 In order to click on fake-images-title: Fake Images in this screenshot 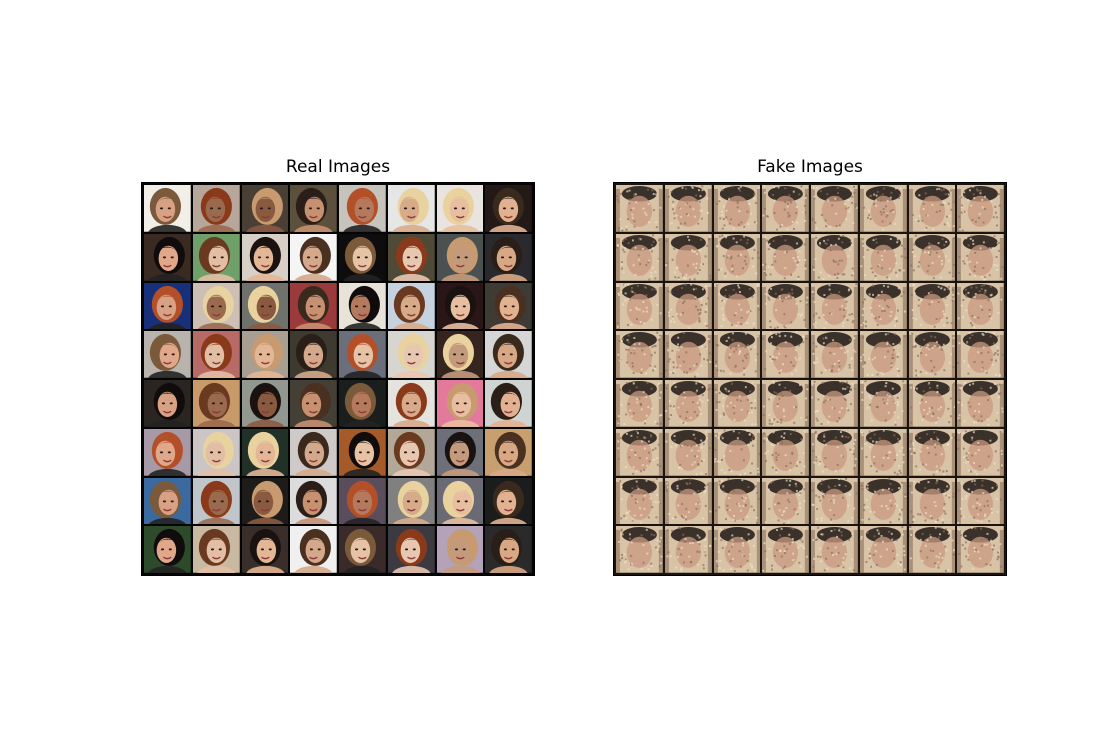, I will do `click(810, 167)`.